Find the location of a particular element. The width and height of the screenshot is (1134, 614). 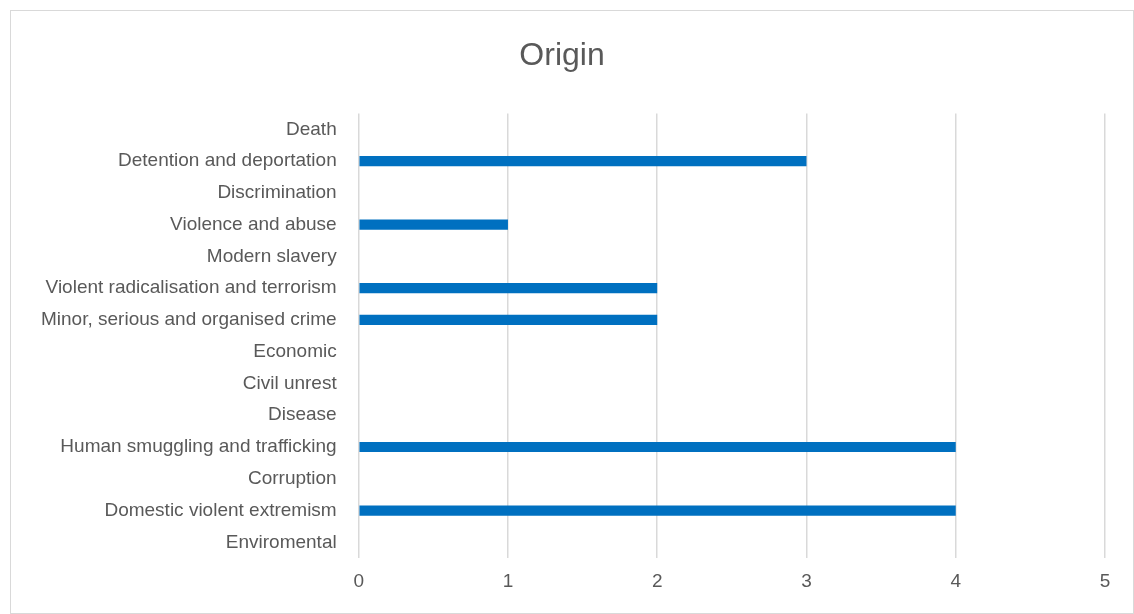

y-tick-label: Minor, serious and organised crime is located at coordinates (188, 319).